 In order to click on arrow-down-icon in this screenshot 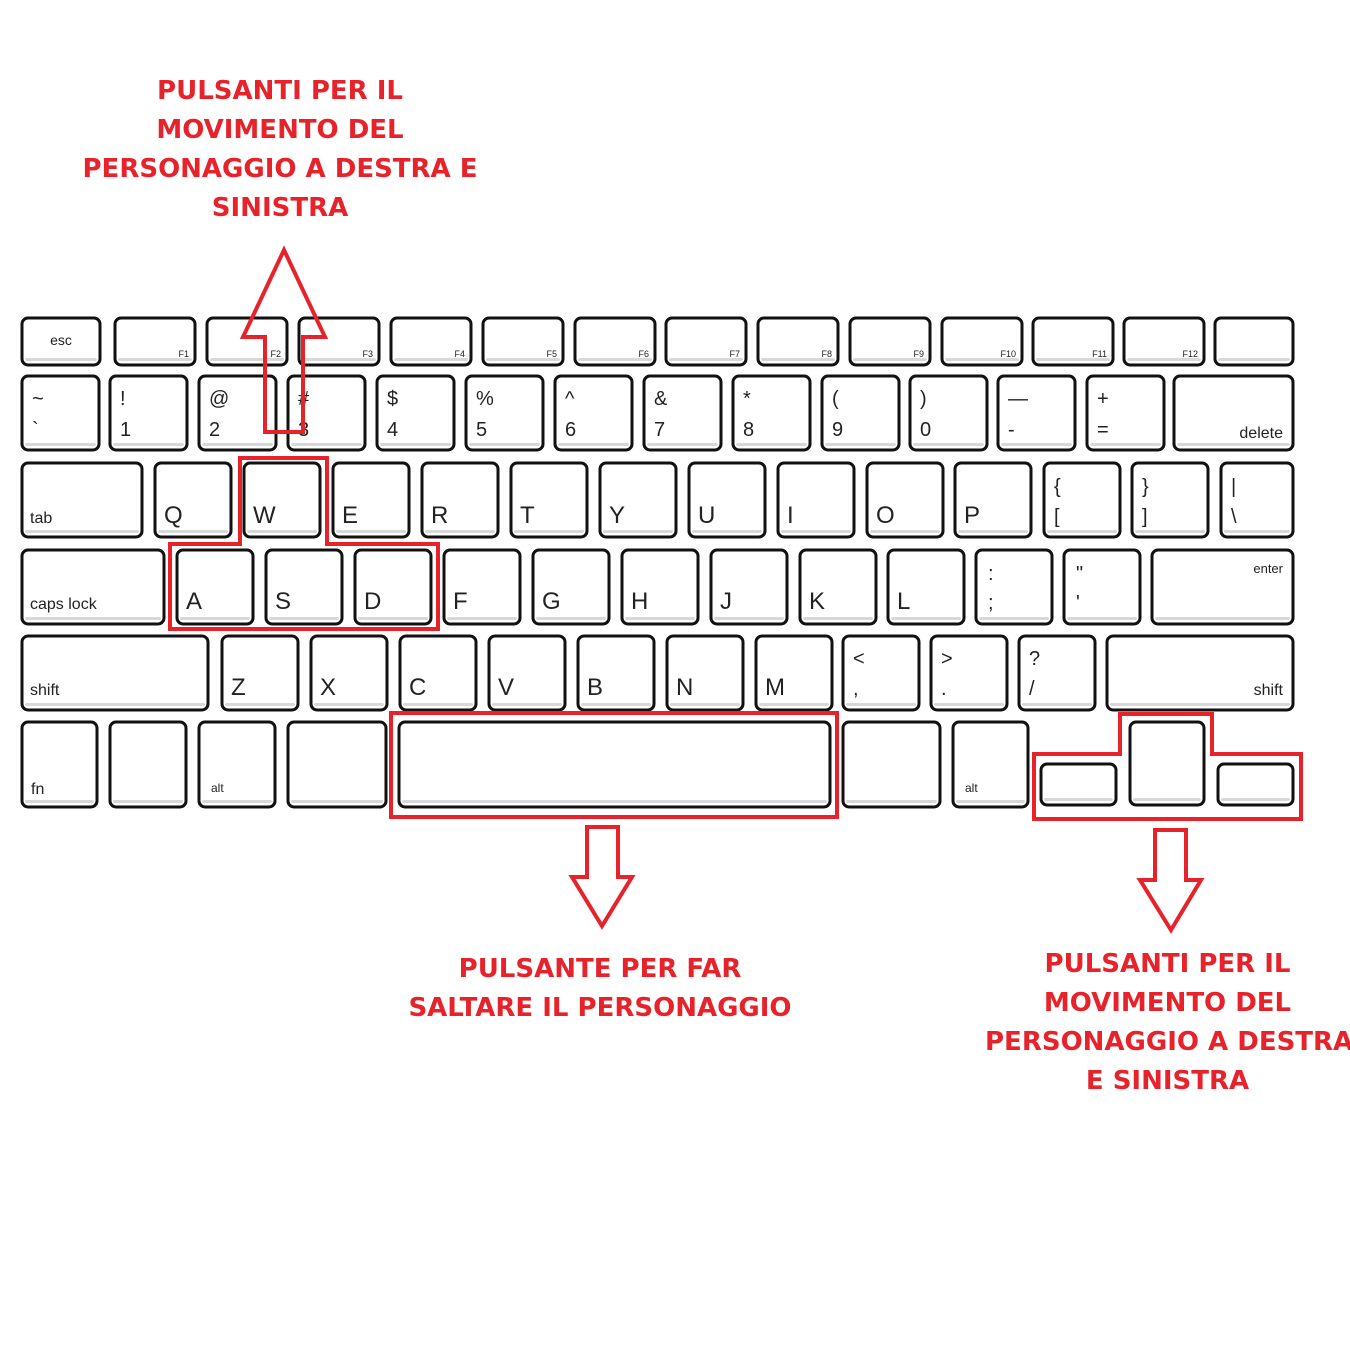, I will do `click(602, 877)`.